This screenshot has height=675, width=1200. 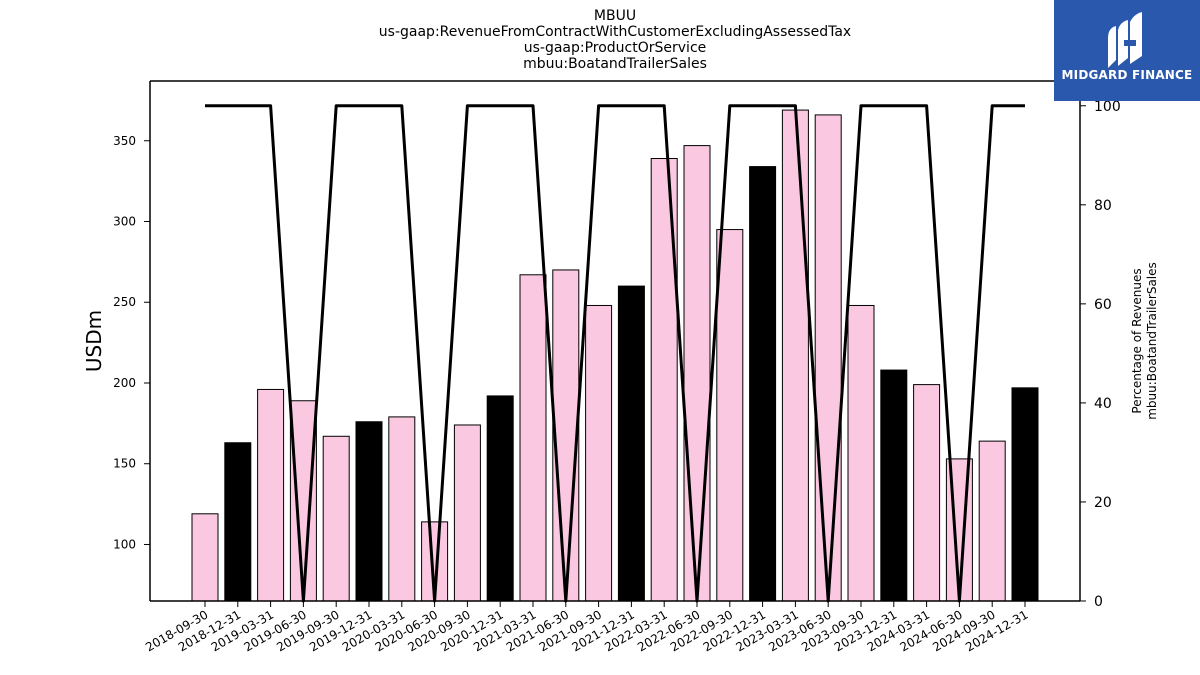 I want to click on y-axis-left: 100 150 200 250 300 350, so click(x=131, y=342).